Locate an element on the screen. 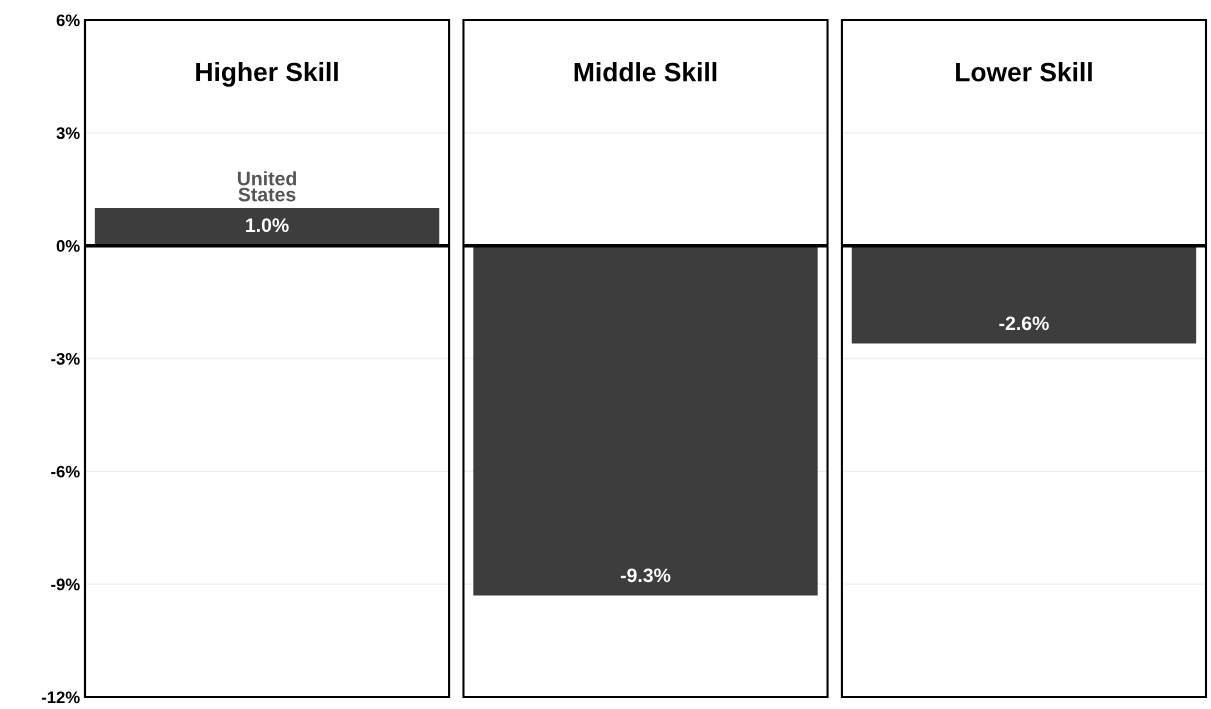  y-tick-label: -12% is located at coordinates (60, 697).